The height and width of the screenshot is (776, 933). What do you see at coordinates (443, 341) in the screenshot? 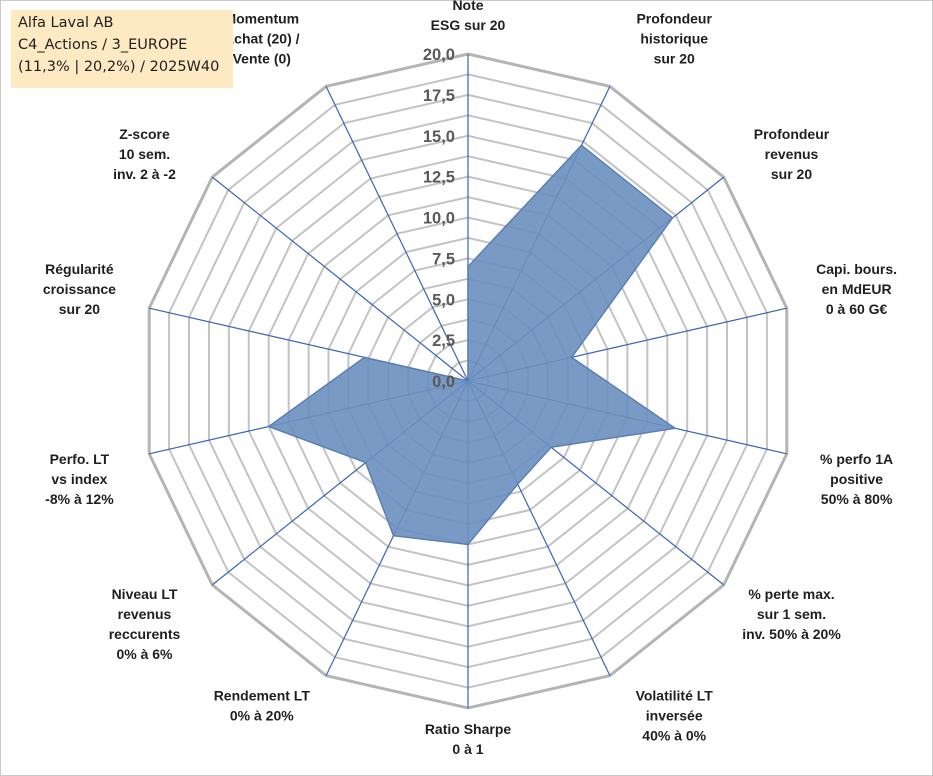
I see `tick-label: 2,5` at bounding box center [443, 341].